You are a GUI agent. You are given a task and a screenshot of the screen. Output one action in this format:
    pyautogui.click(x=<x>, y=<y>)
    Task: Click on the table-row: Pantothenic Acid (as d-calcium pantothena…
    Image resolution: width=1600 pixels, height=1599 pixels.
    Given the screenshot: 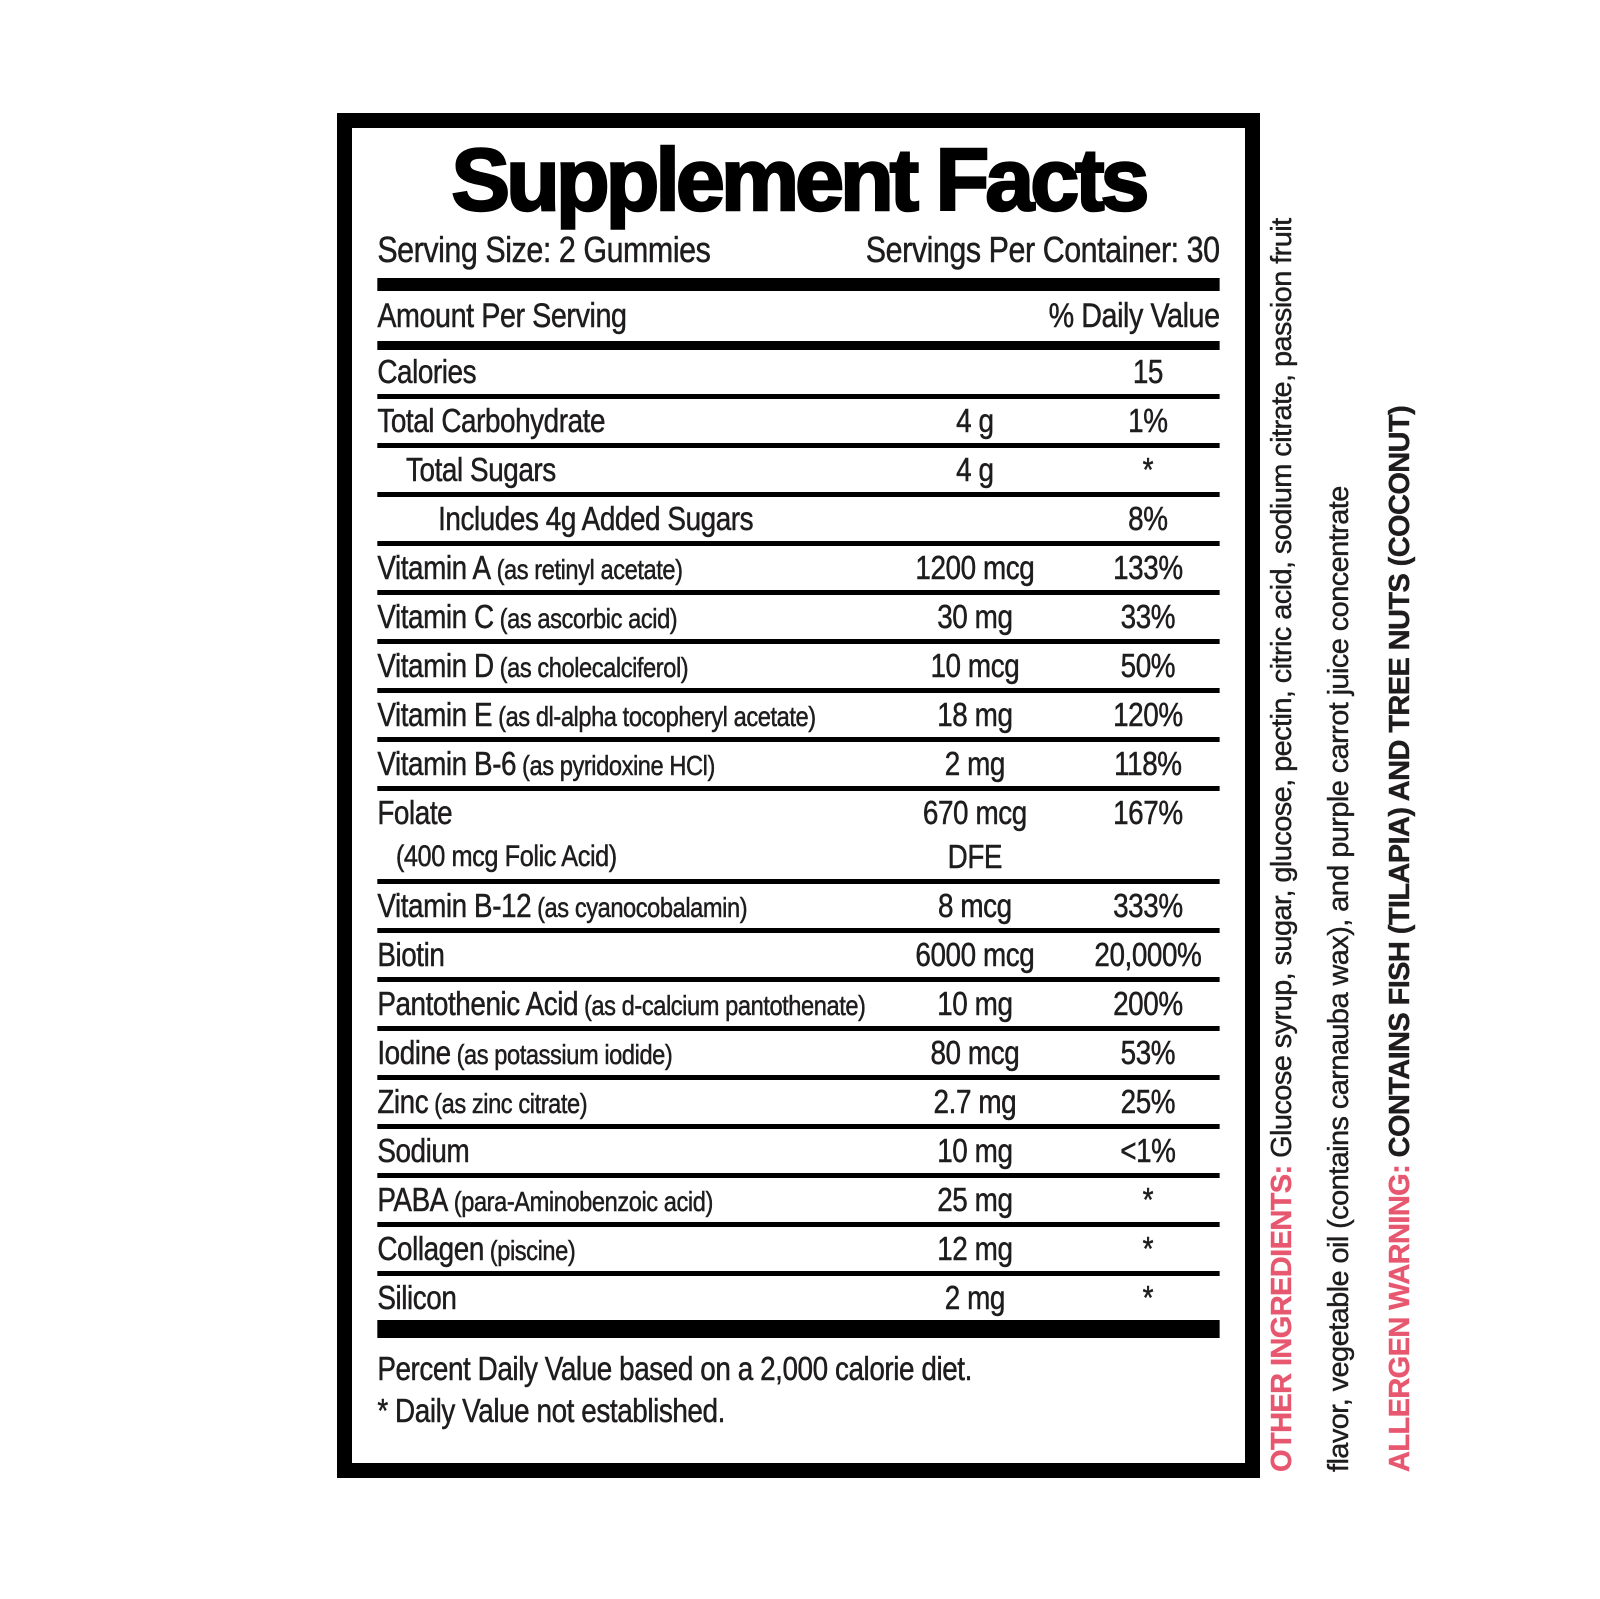 What is the action you would take?
    pyautogui.click(x=798, y=1006)
    